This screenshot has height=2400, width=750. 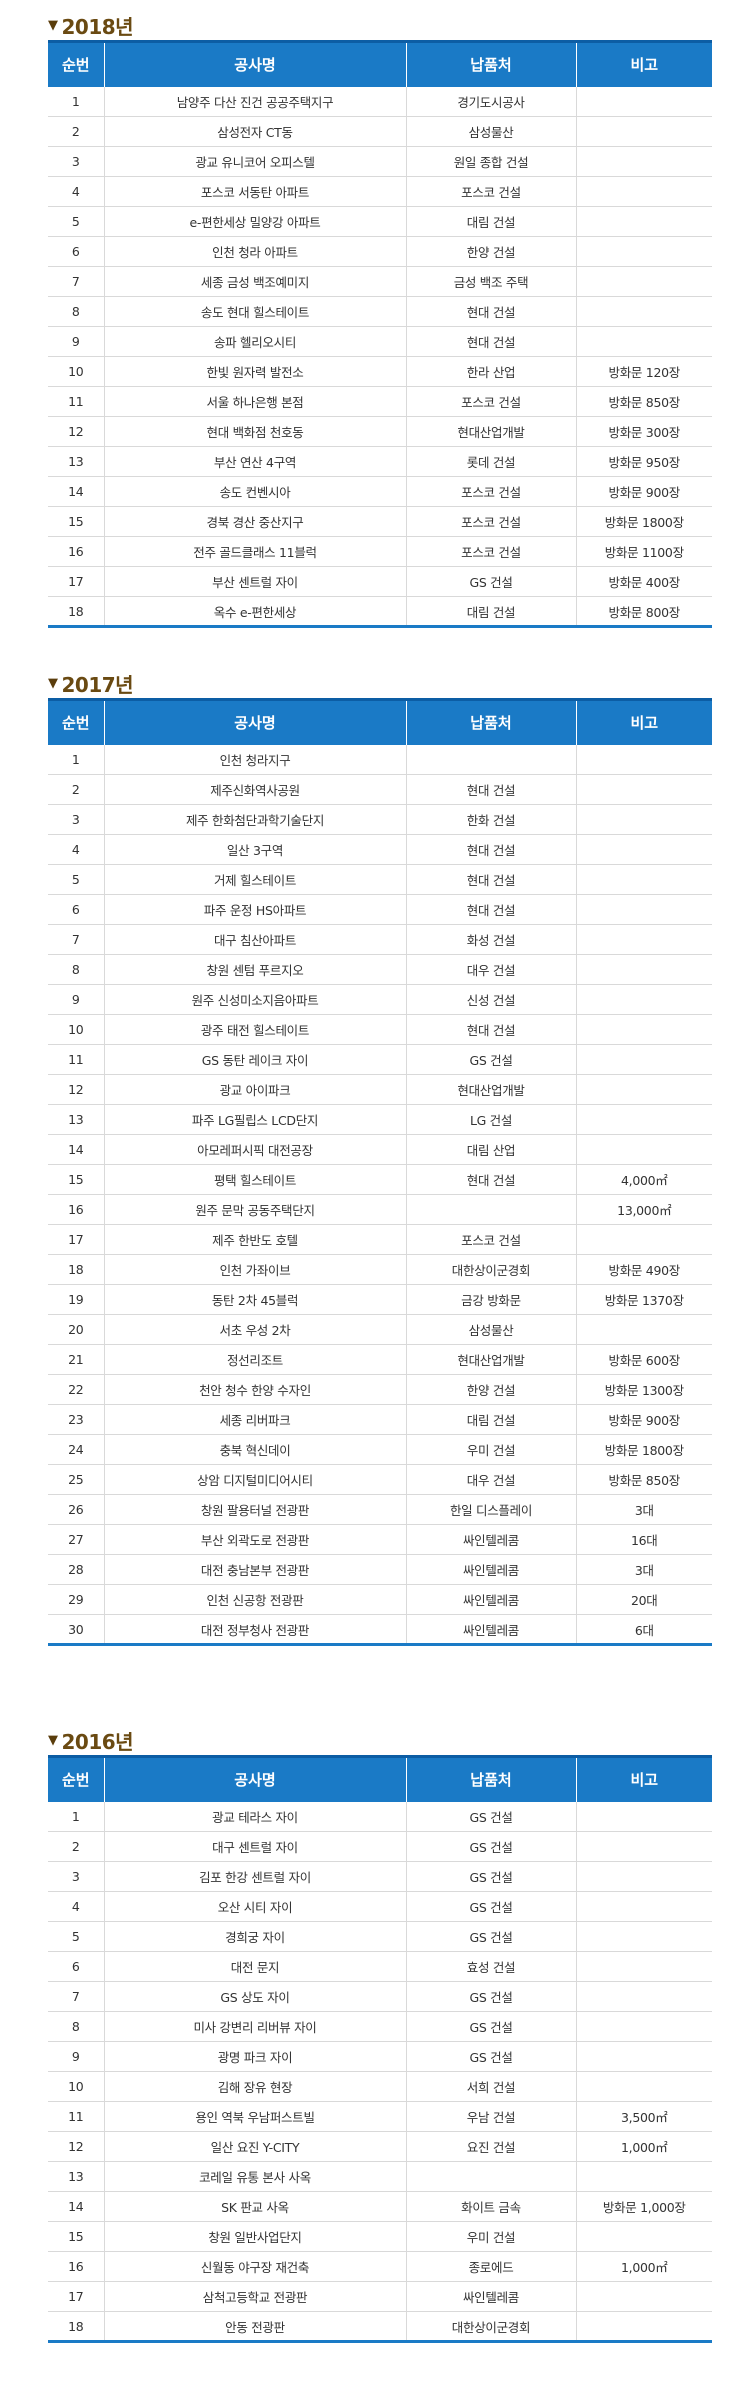 What do you see at coordinates (380, 1149) in the screenshot?
I see `table-row: 14 아모레퍼시픽 대전공장 대림 산업` at bounding box center [380, 1149].